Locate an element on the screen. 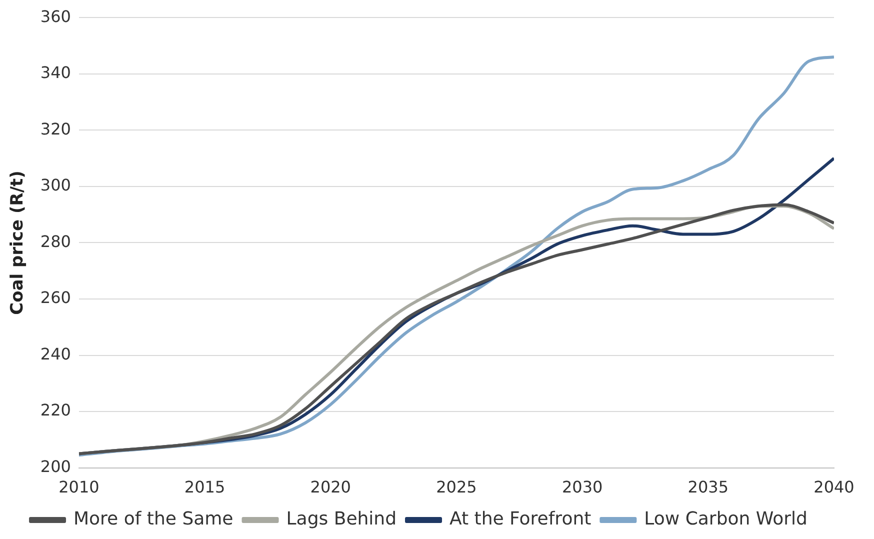 The height and width of the screenshot is (539, 874). legend-label: Lags Behind is located at coordinates (341, 519).